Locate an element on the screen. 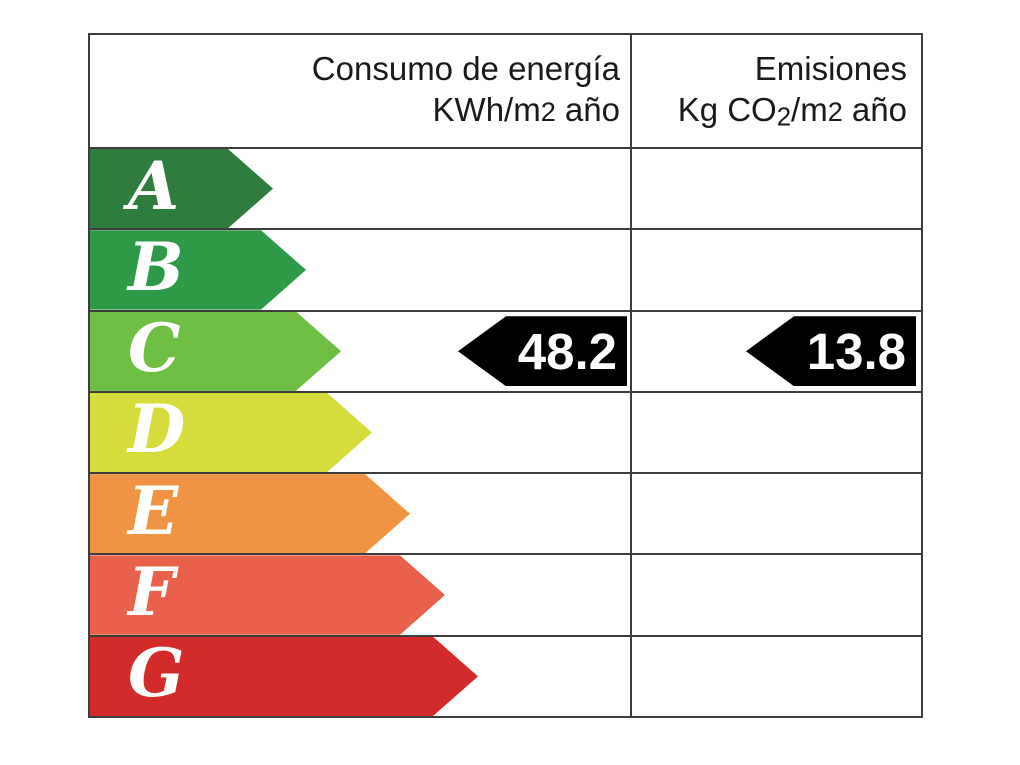 This screenshot has width=1020, height=765. emissions-value: 13.8 is located at coordinates (856, 351).